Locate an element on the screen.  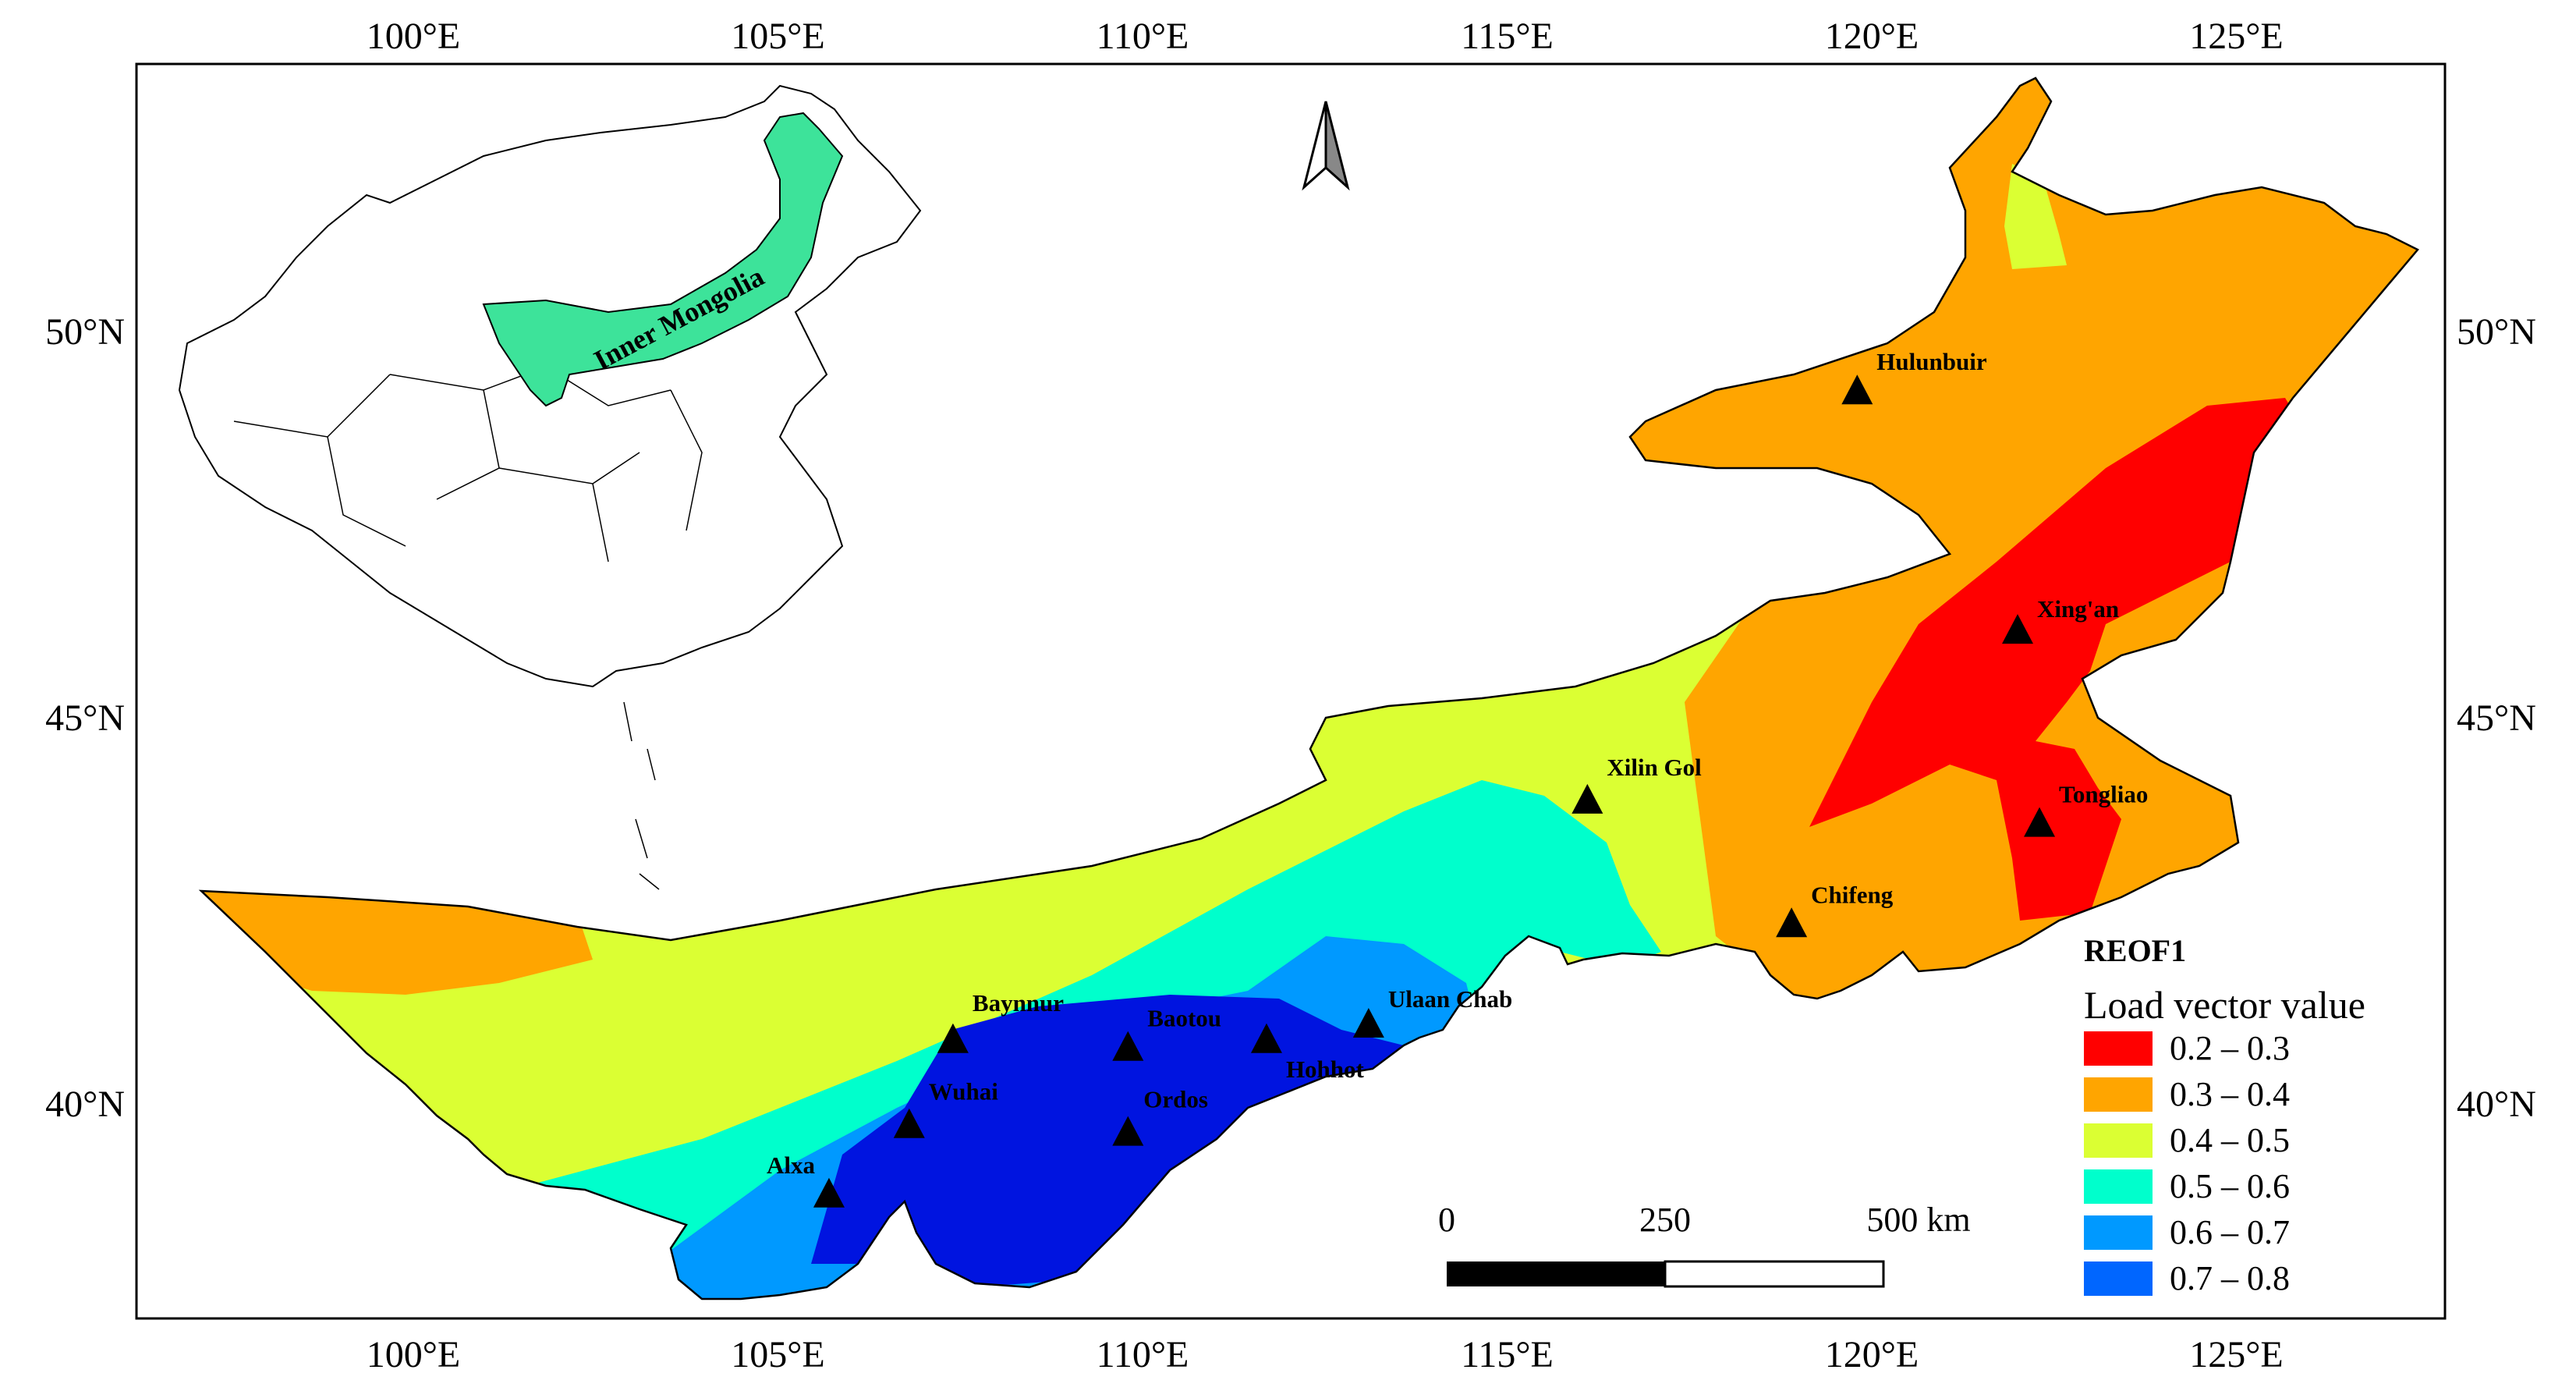
north-arrow-icon is located at coordinates (1326, 146).